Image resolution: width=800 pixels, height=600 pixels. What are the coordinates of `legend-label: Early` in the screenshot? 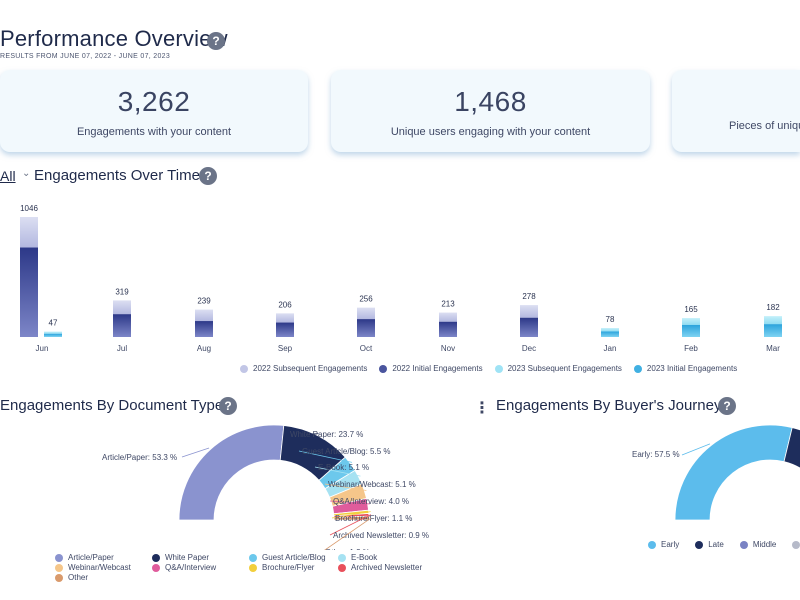 It's located at (670, 544).